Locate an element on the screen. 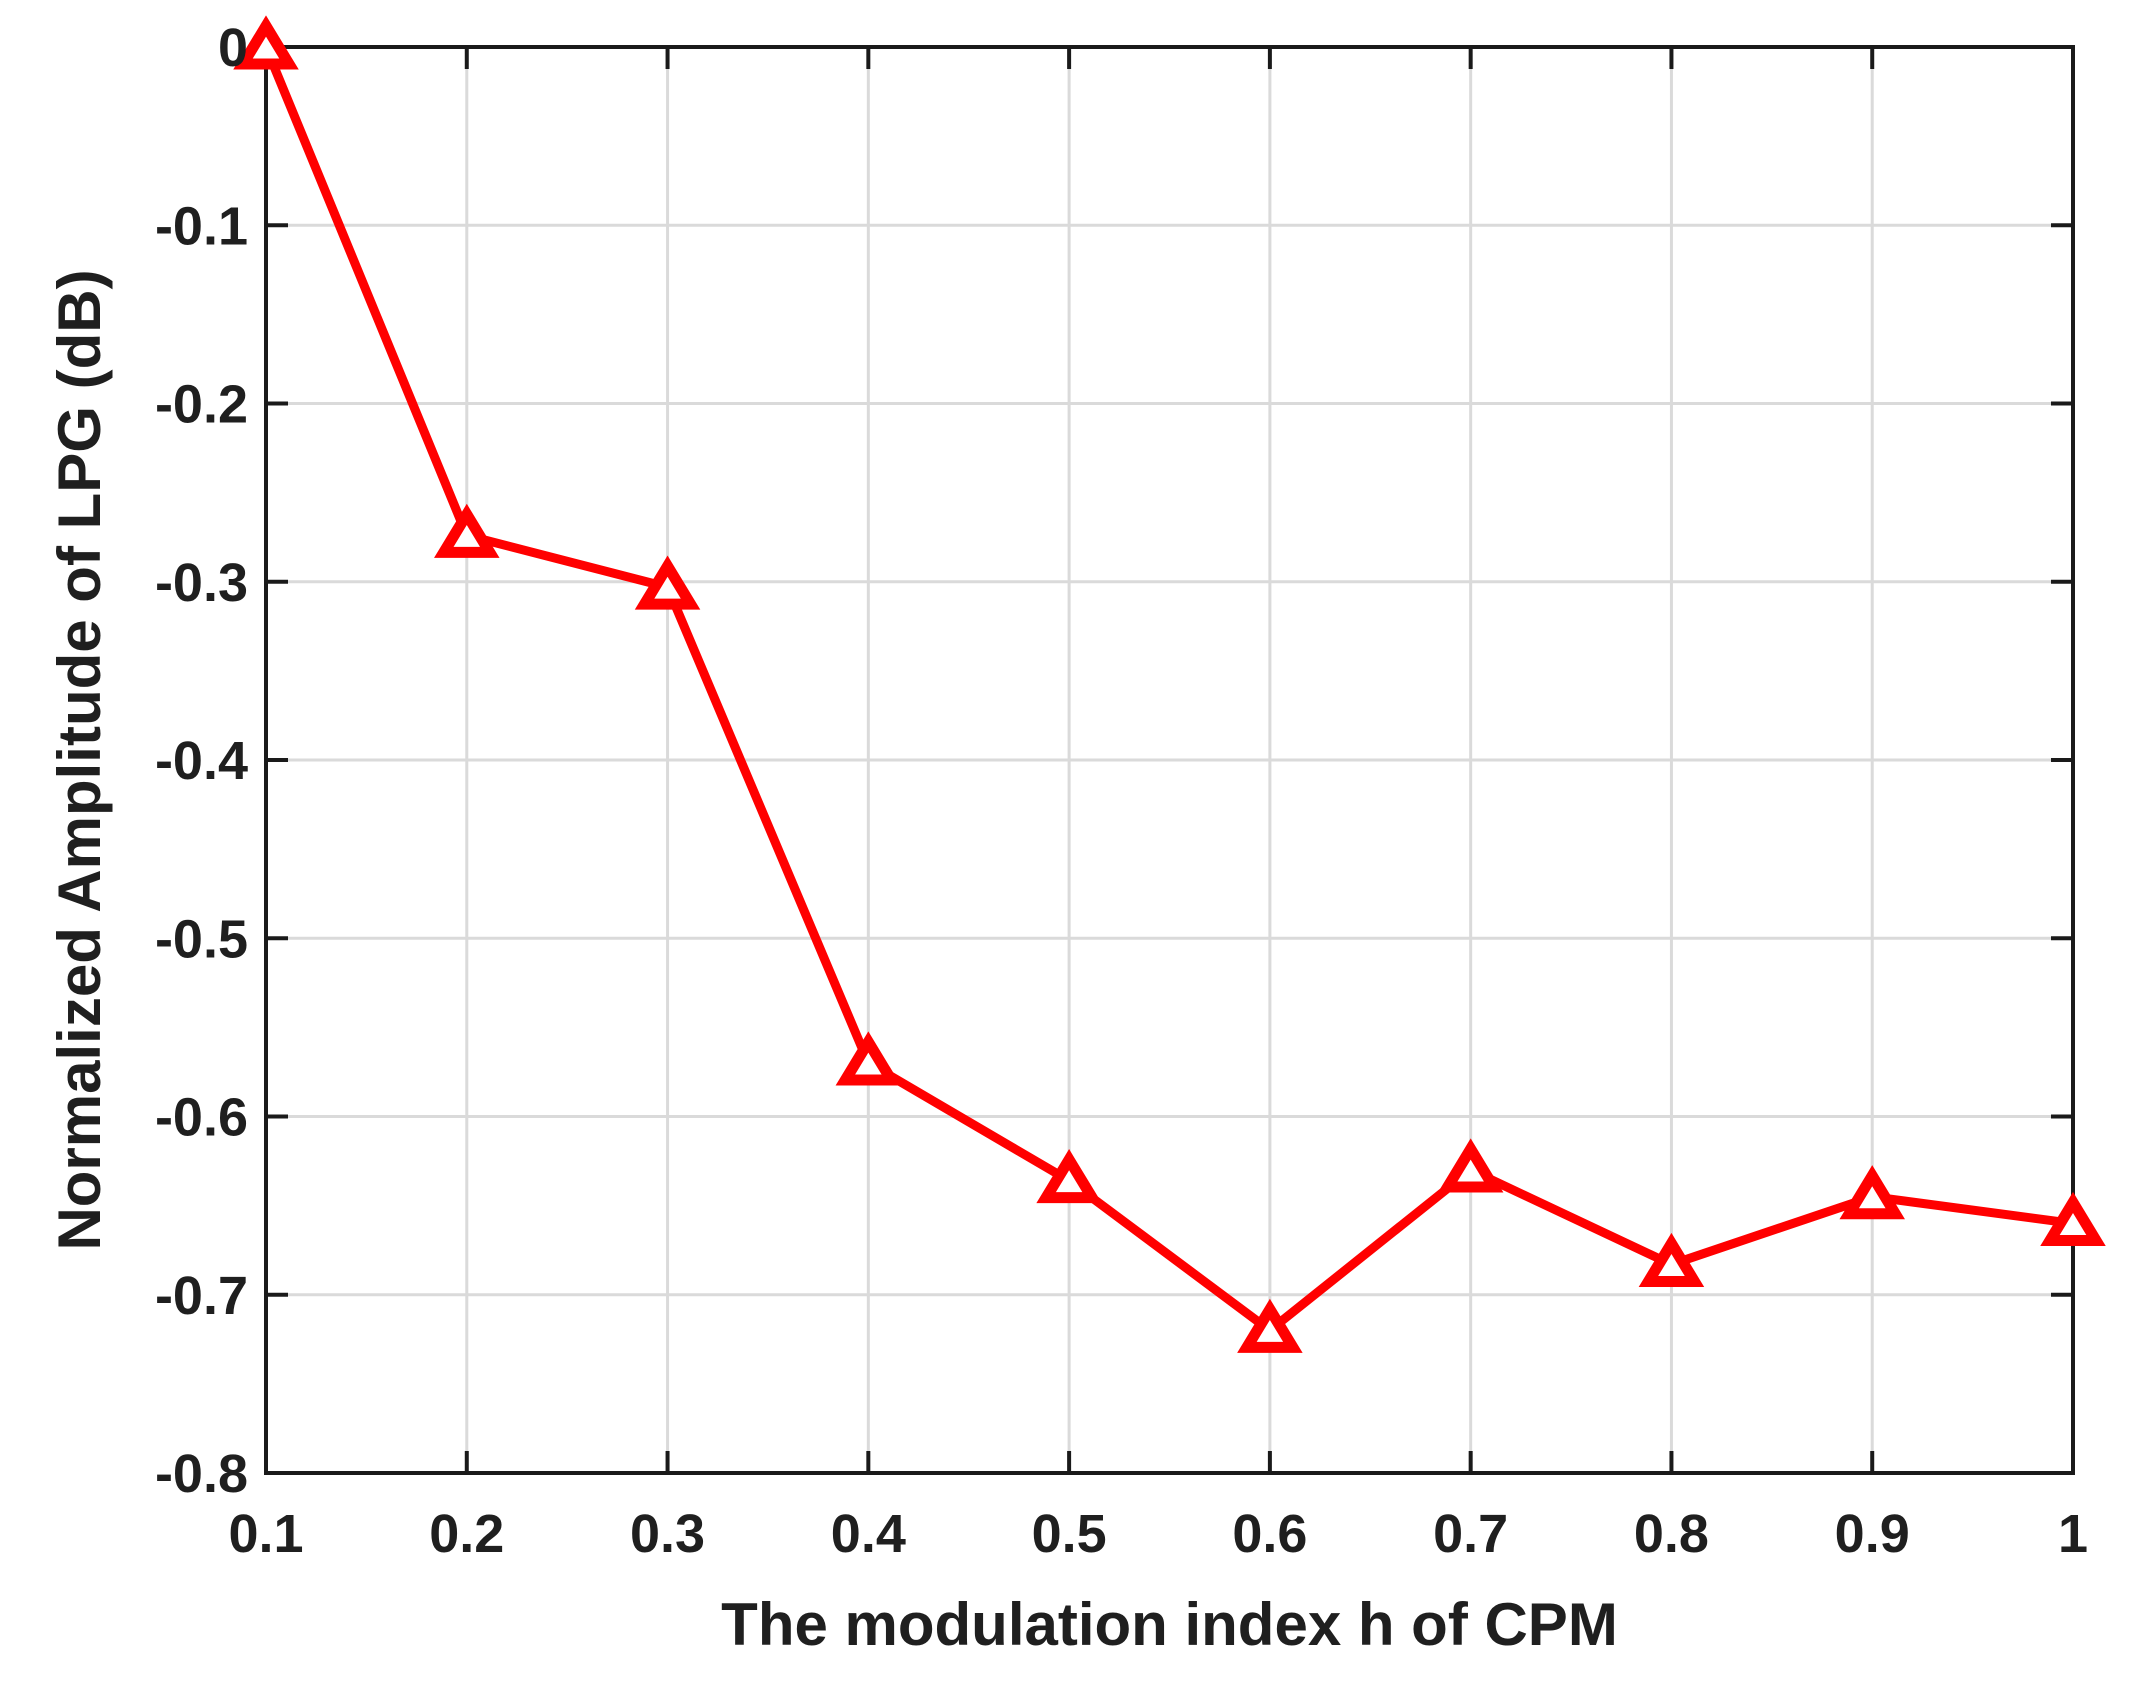 This screenshot has width=2149, height=1682. x-tick-label: 0.3 is located at coordinates (667, 1534).